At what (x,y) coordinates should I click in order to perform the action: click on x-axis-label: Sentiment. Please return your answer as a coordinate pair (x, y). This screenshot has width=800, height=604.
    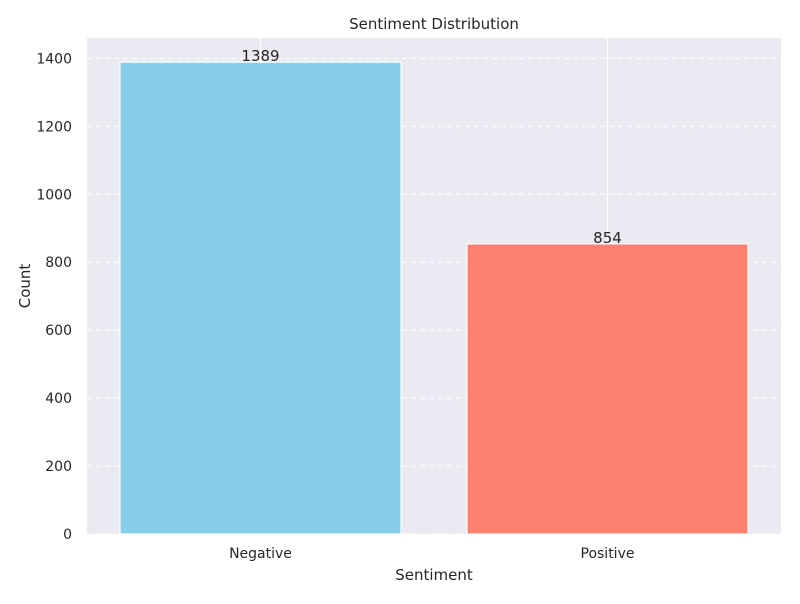
    Looking at the image, I should click on (434, 575).